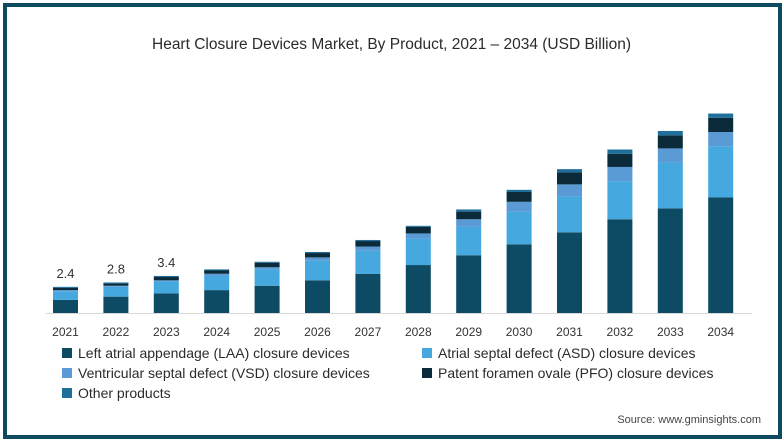  Describe the element at coordinates (267, 262) in the screenshot. I see `bar-segment-other-products-2025` at that location.